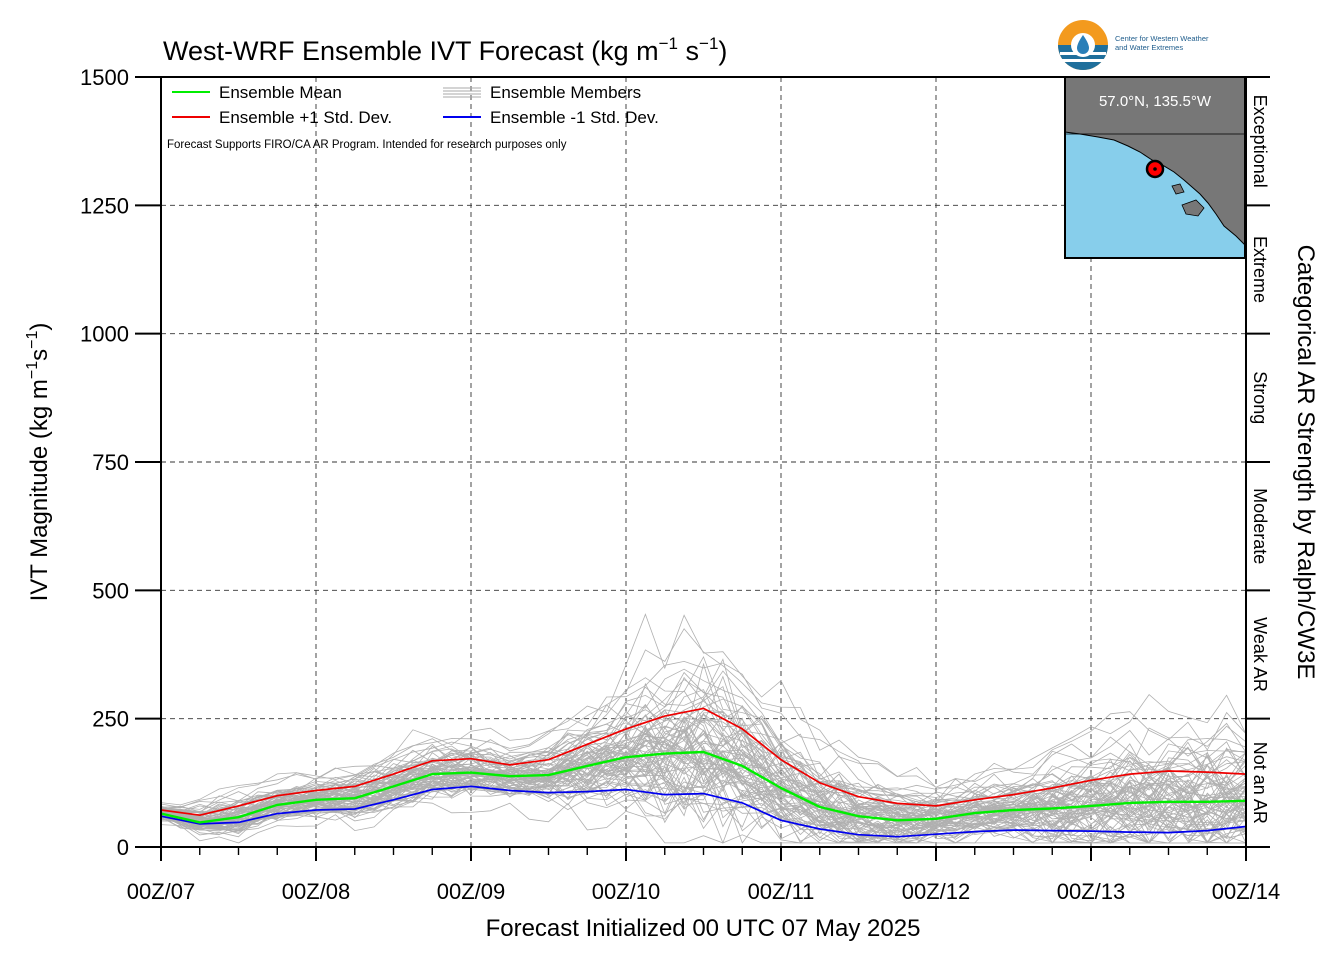 The image size is (1336, 962). What do you see at coordinates (1260, 654) in the screenshot?
I see `category-label-1: Weak AR` at bounding box center [1260, 654].